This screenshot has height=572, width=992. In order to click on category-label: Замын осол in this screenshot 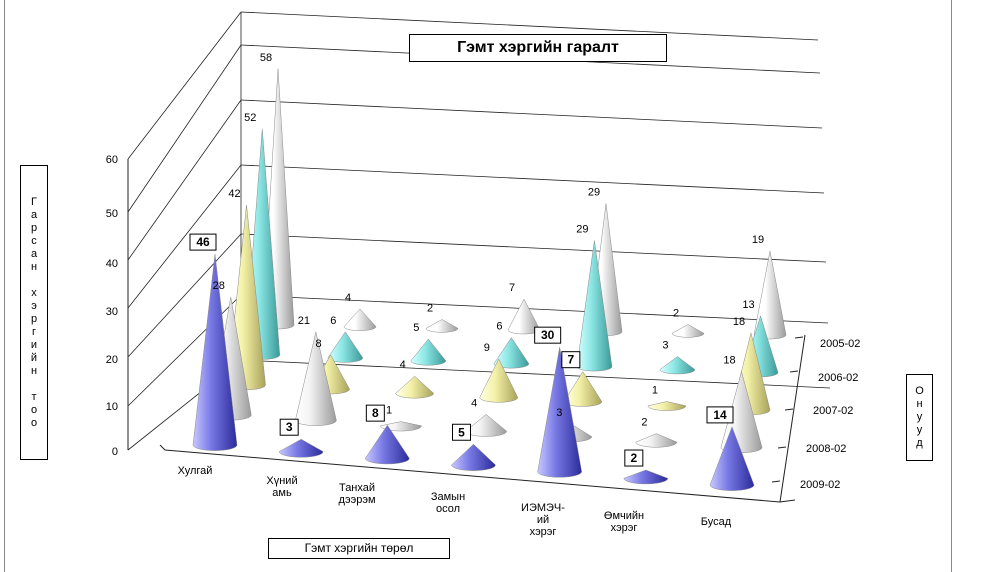, I will do `click(448, 503)`.